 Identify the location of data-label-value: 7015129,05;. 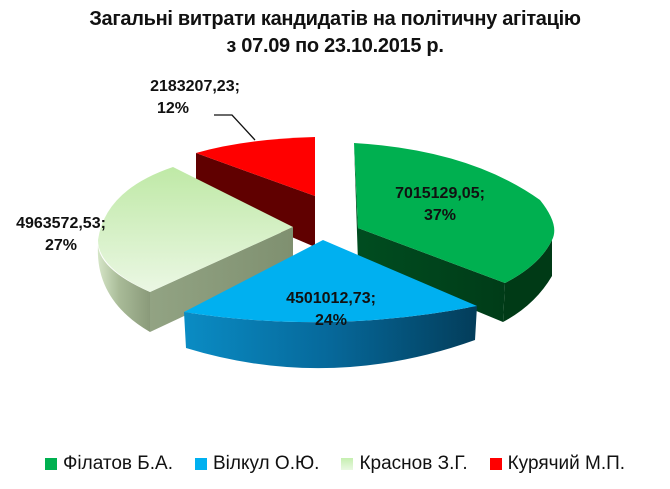
(440, 193).